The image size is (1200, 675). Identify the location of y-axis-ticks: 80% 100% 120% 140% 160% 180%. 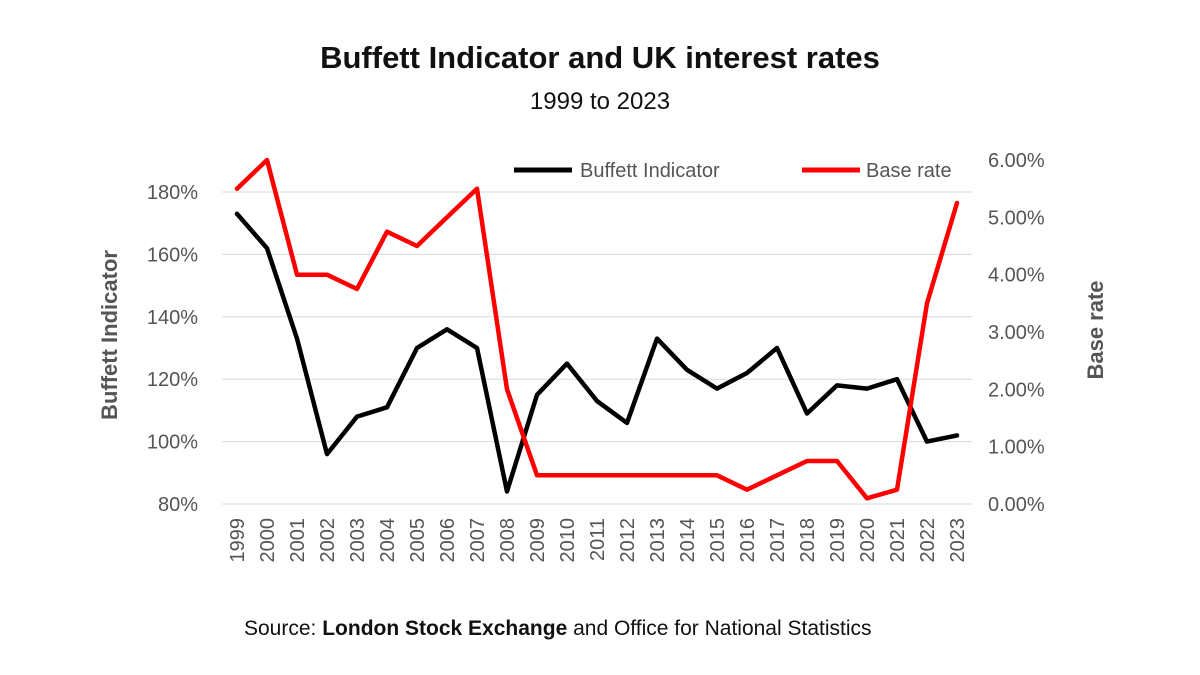
(172, 349).